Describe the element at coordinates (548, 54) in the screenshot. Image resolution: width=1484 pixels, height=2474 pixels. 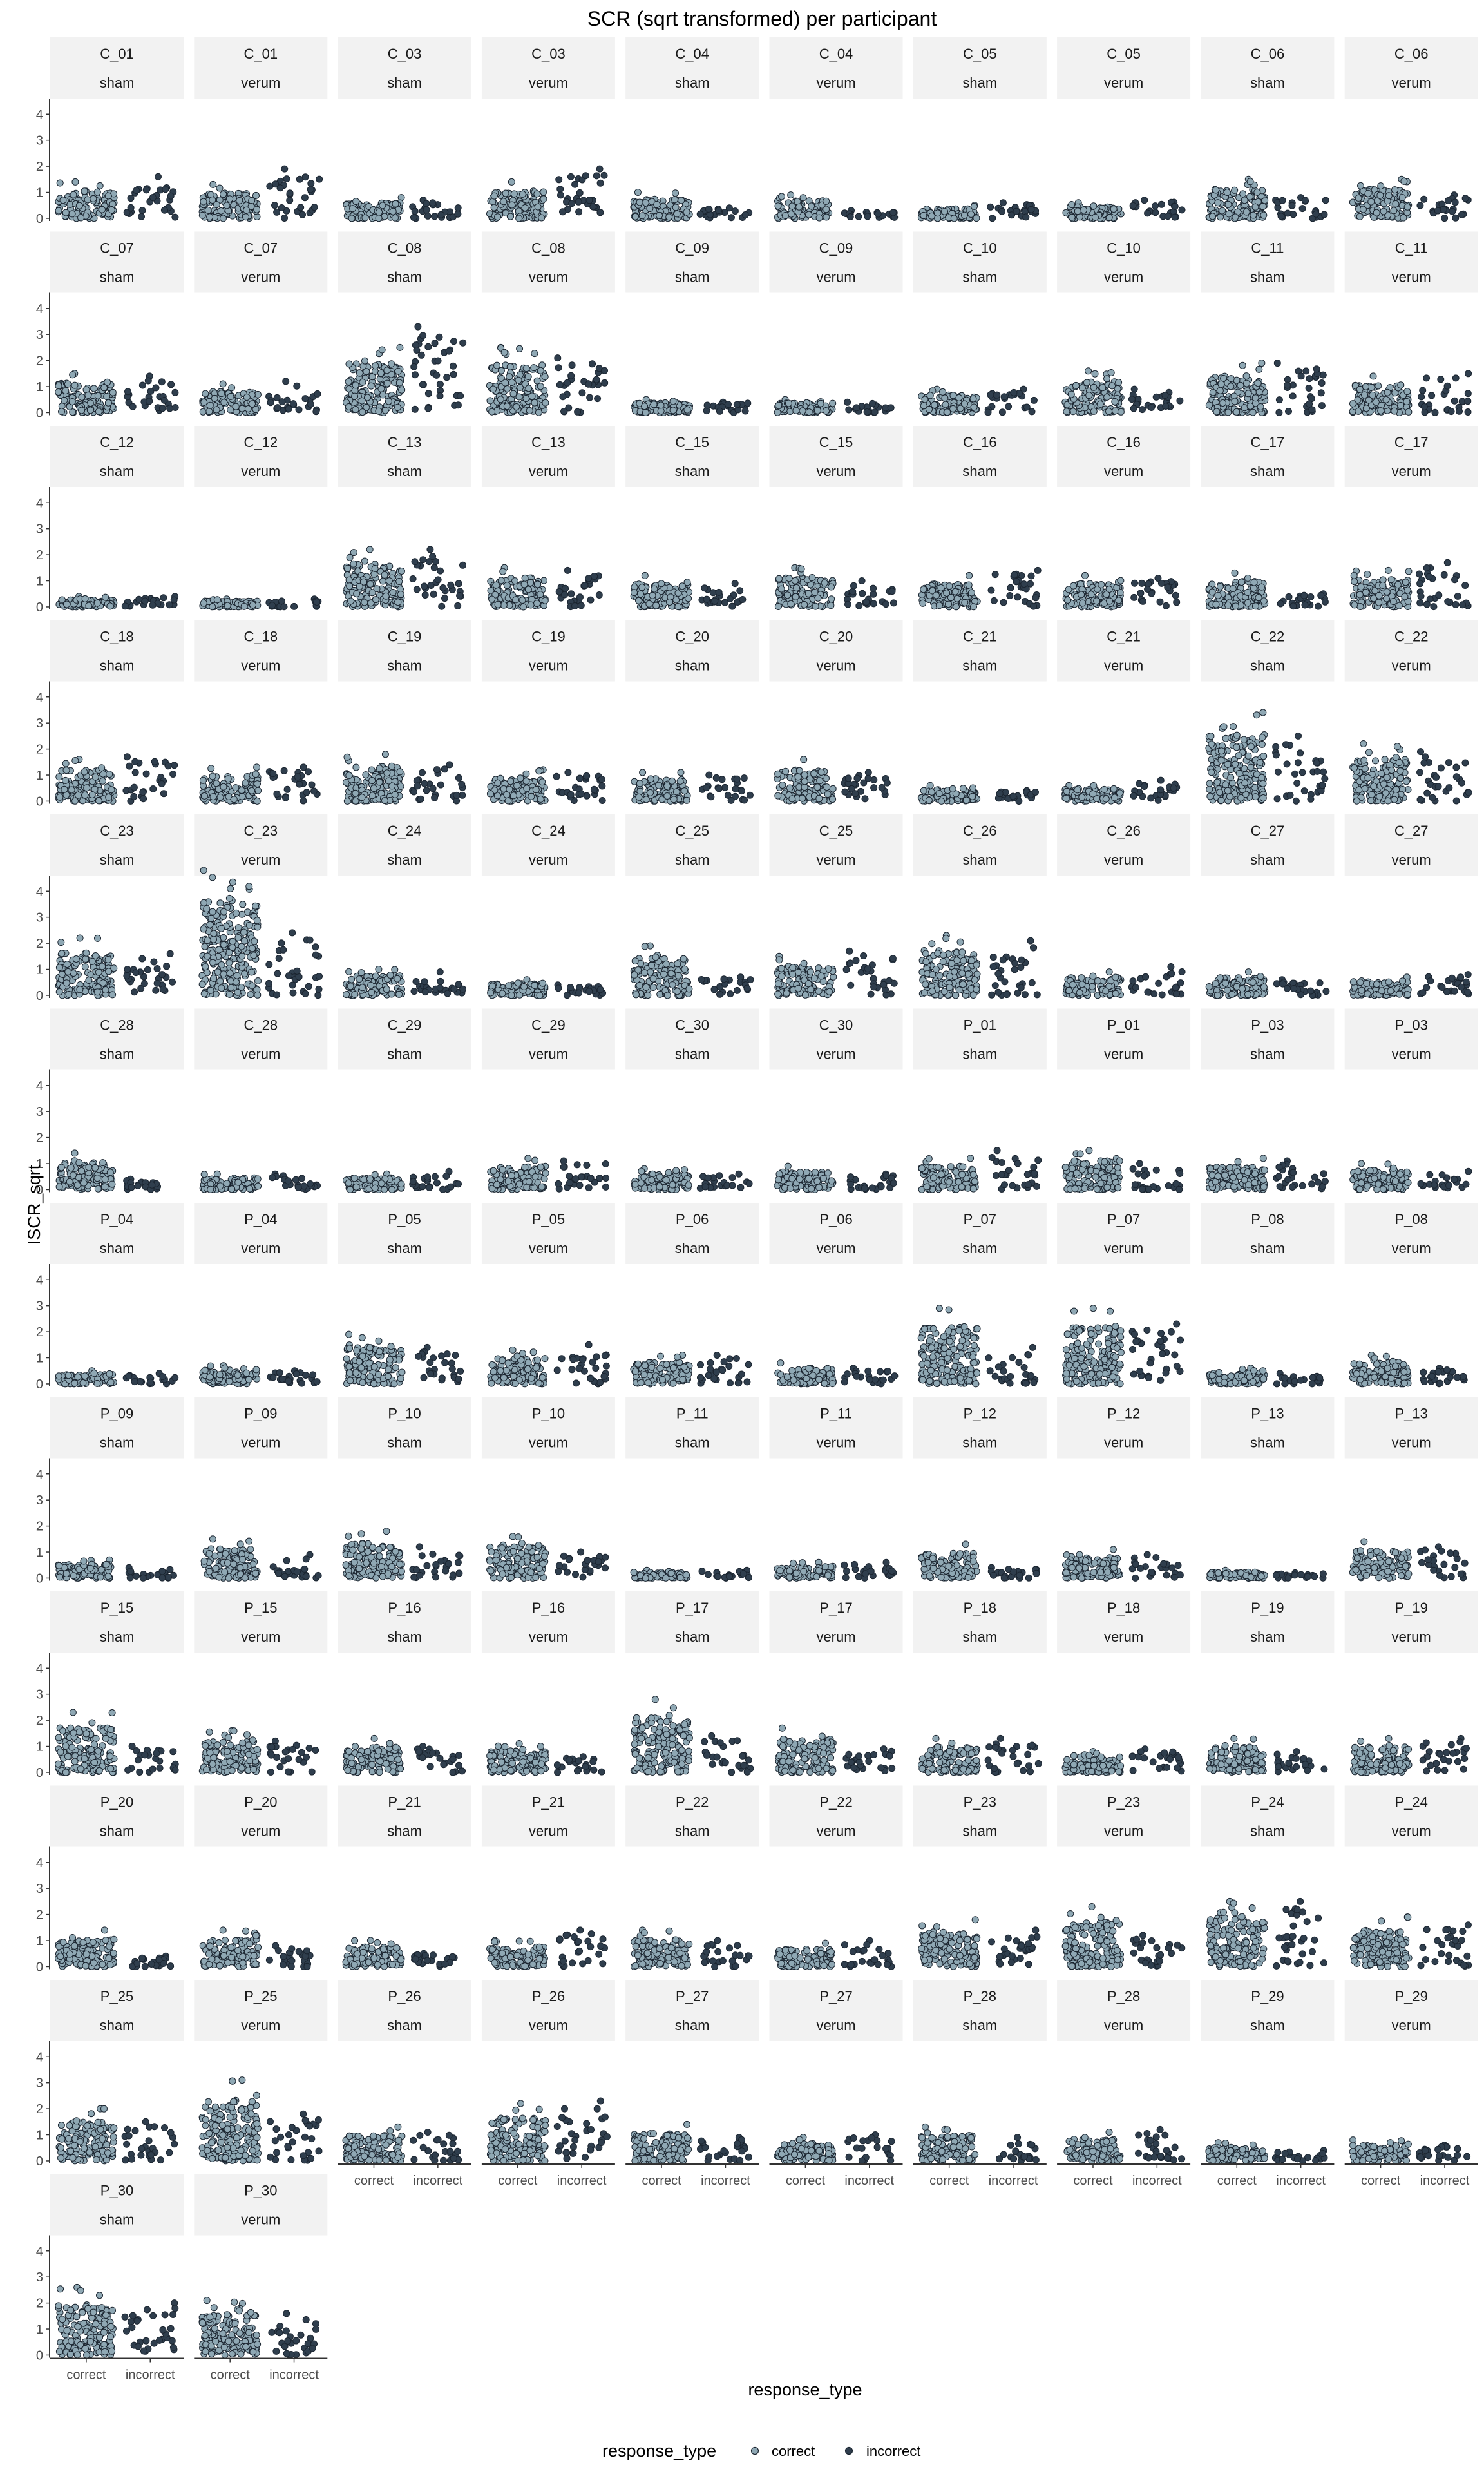
I see `facet-participant-label: C_03` at that location.